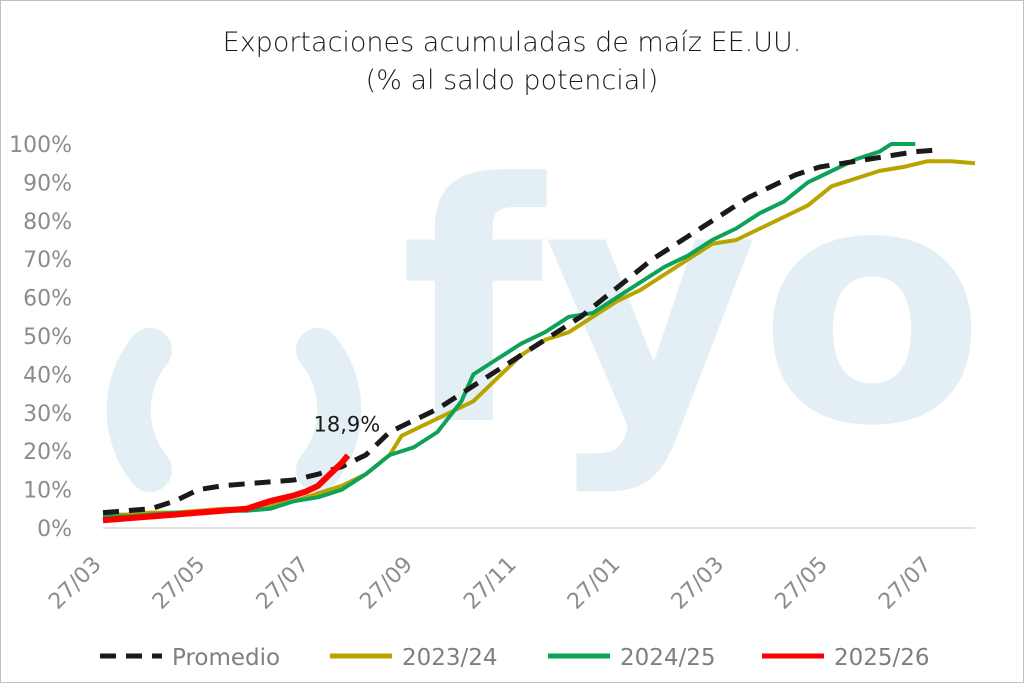 This screenshot has width=1024, height=683. What do you see at coordinates (386, 583) in the screenshot?
I see `x-tick-label: 27/09` at bounding box center [386, 583].